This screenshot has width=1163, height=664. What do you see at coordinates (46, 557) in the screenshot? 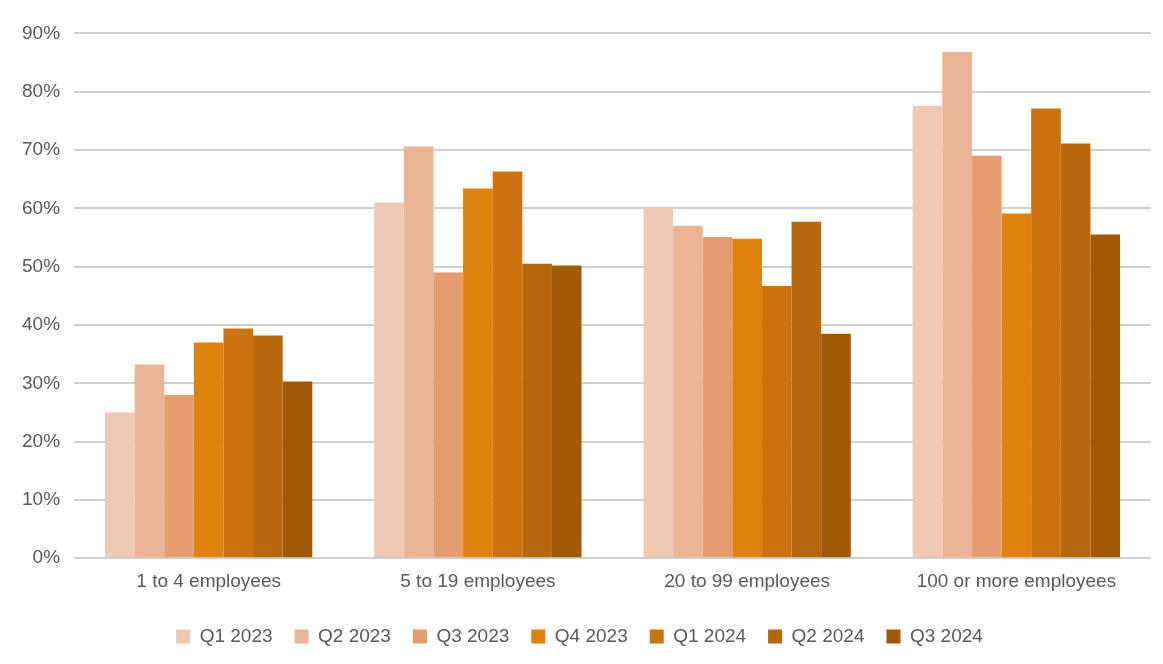
I see `y-tick-label: 0%` at bounding box center [46, 557].